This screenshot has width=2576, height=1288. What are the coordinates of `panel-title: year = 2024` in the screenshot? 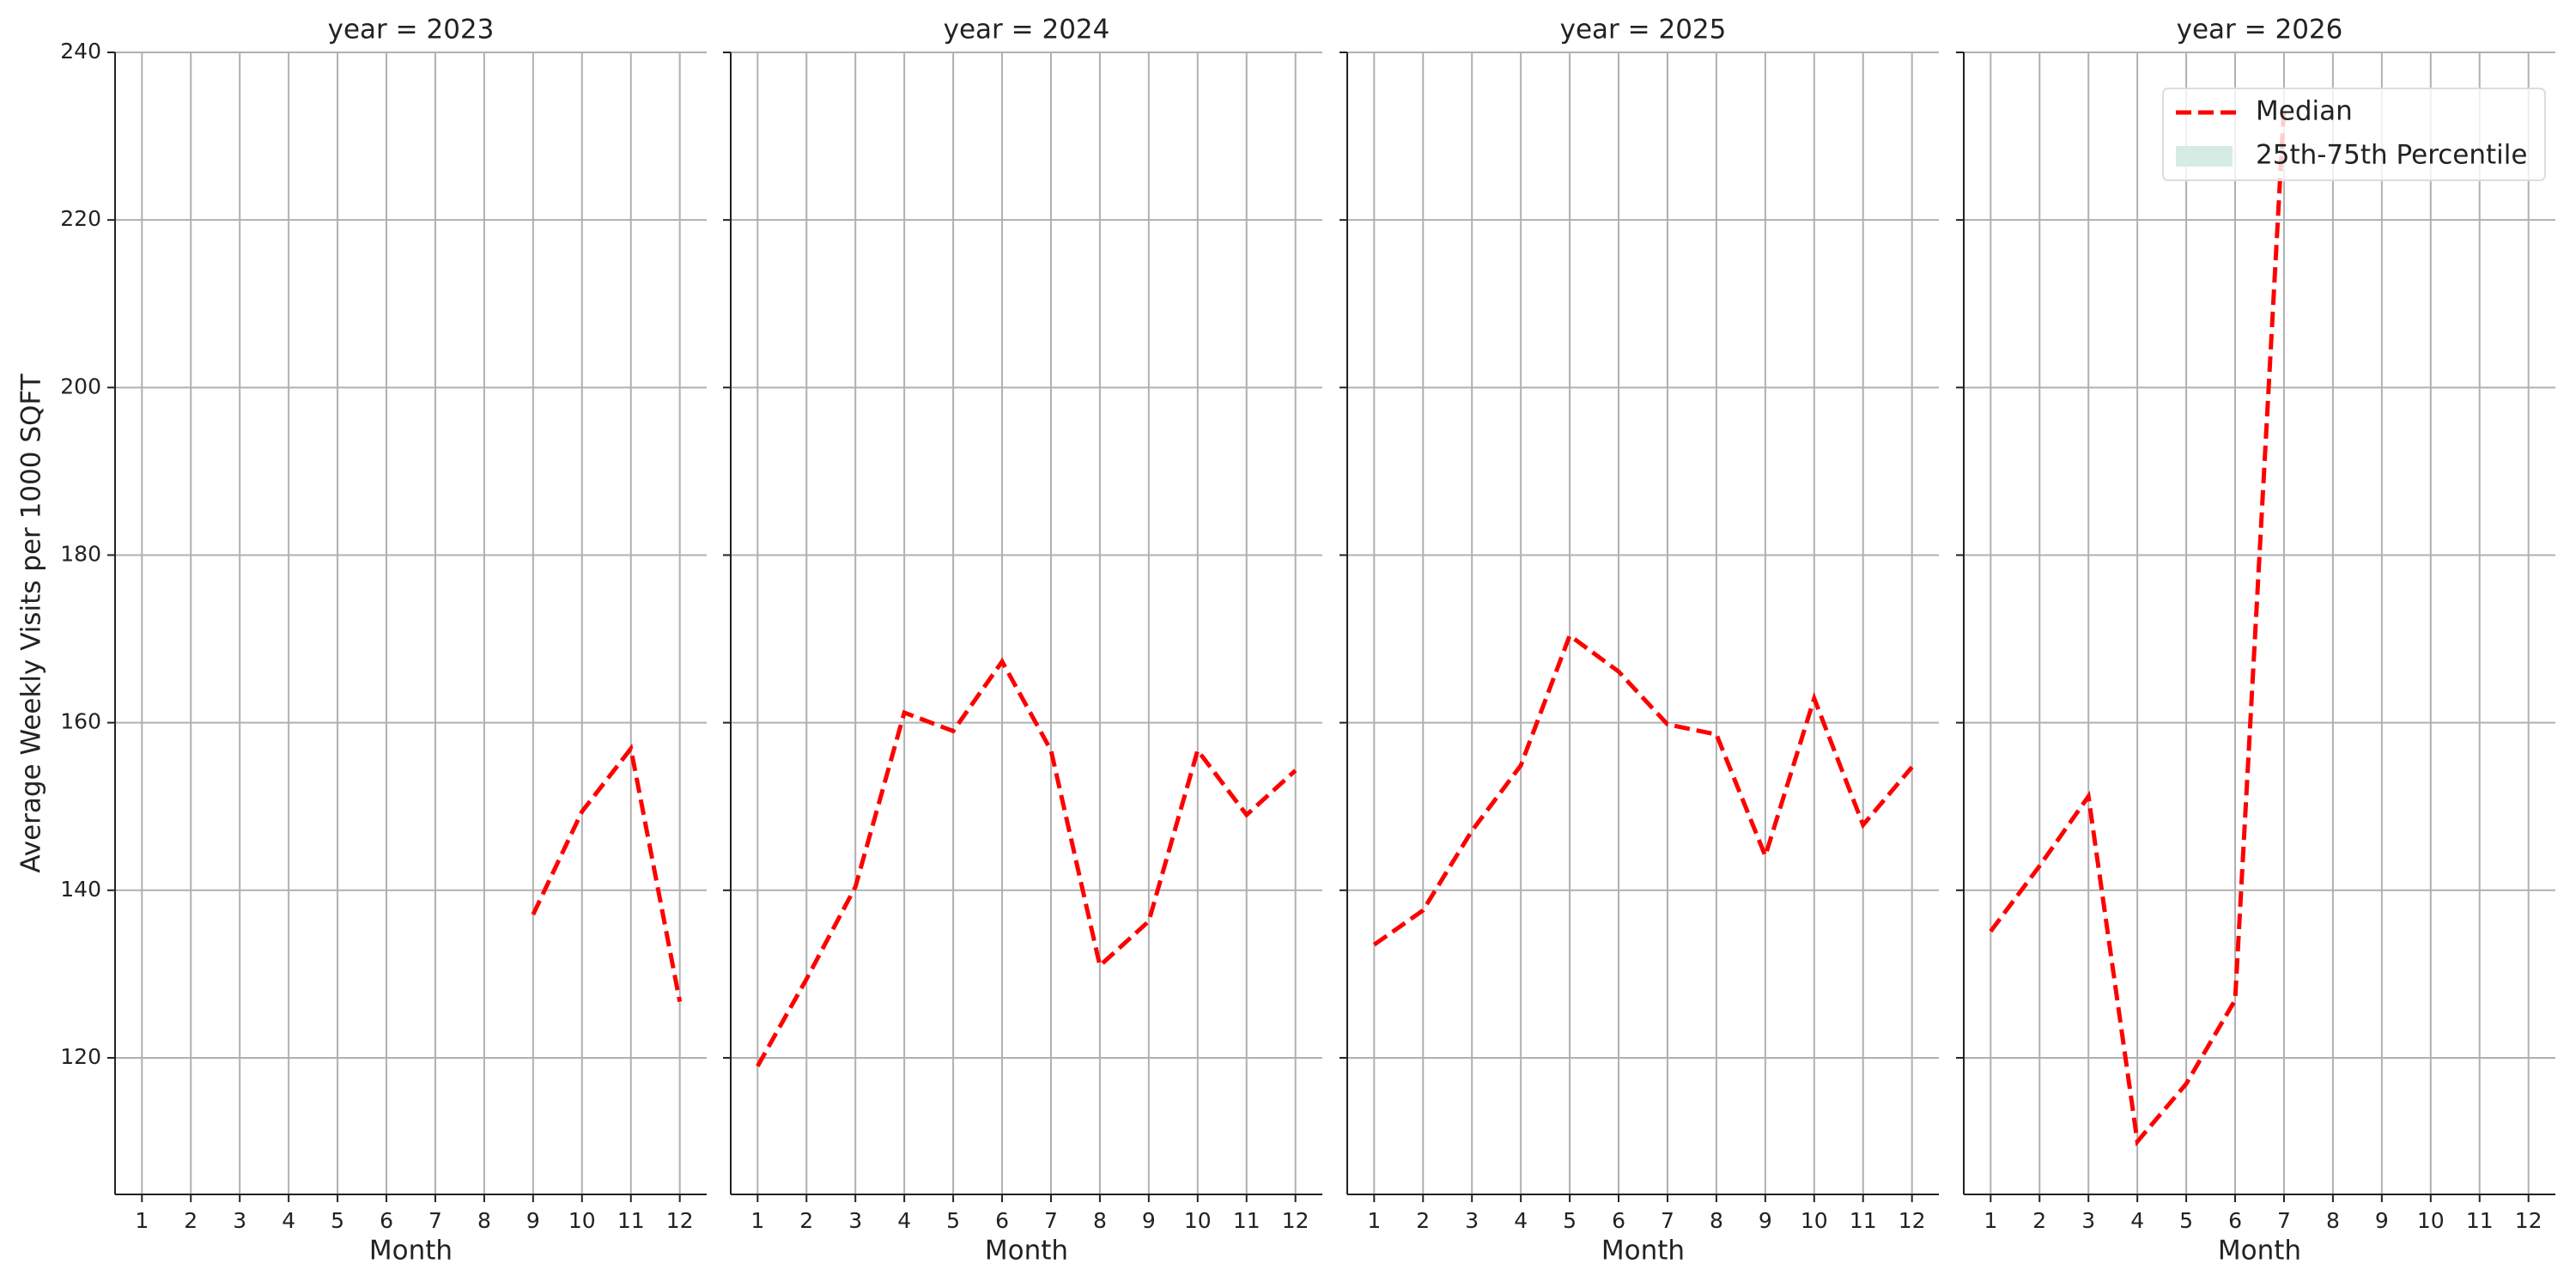 It's located at (1027, 31).